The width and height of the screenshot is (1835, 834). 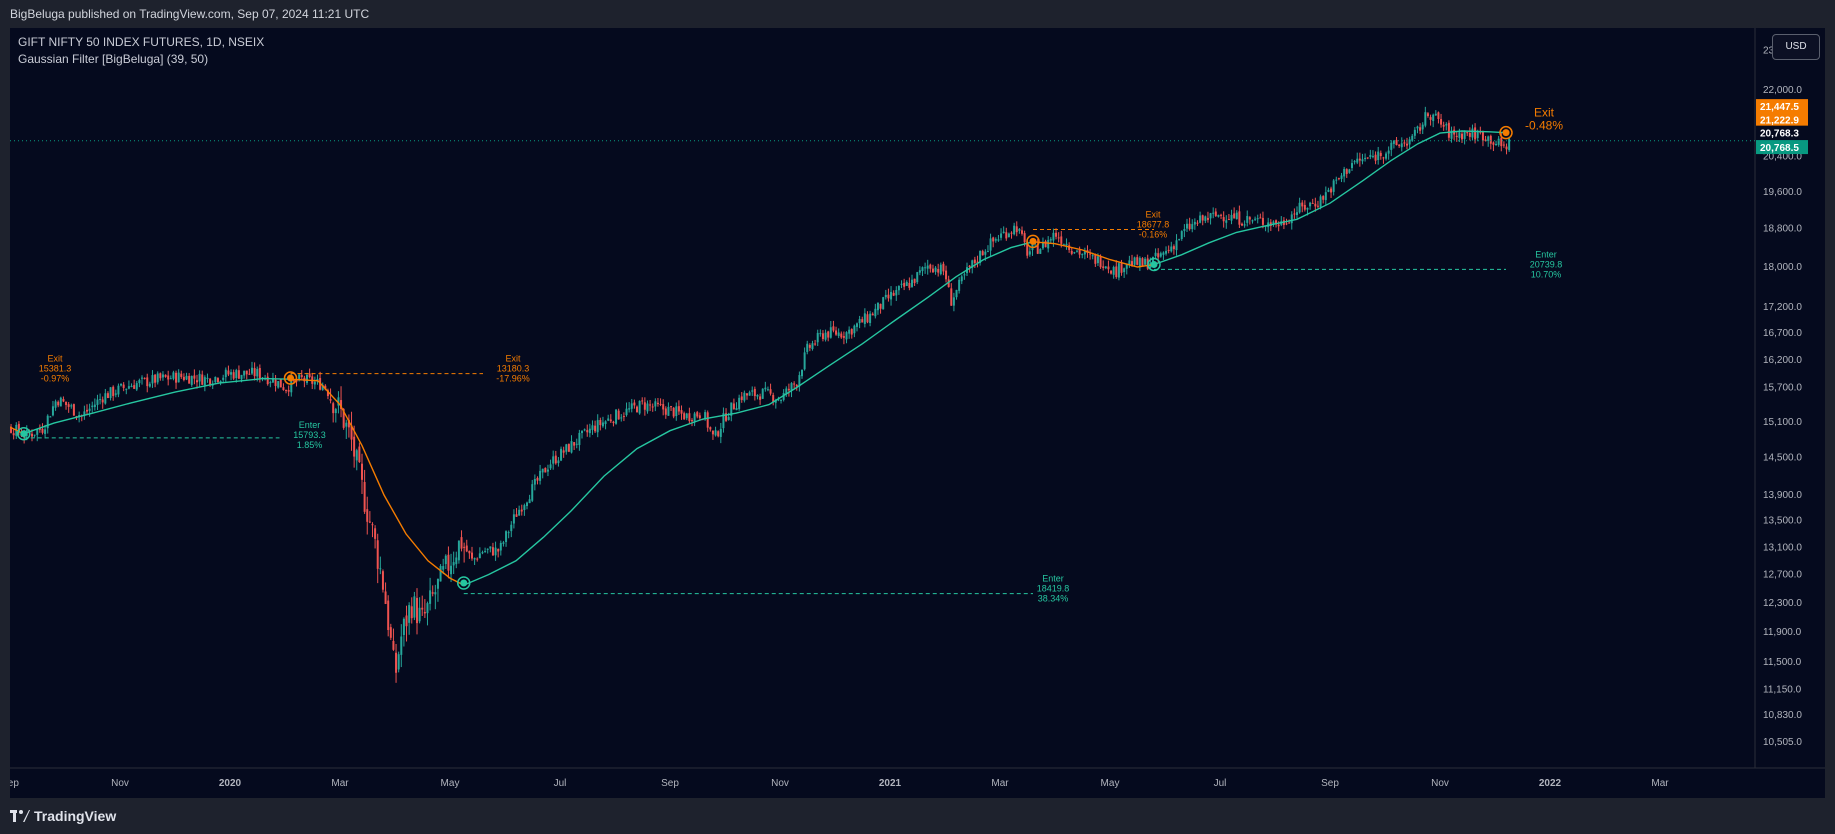 What do you see at coordinates (1053, 579) in the screenshot?
I see `signal-label-title: Enter` at bounding box center [1053, 579].